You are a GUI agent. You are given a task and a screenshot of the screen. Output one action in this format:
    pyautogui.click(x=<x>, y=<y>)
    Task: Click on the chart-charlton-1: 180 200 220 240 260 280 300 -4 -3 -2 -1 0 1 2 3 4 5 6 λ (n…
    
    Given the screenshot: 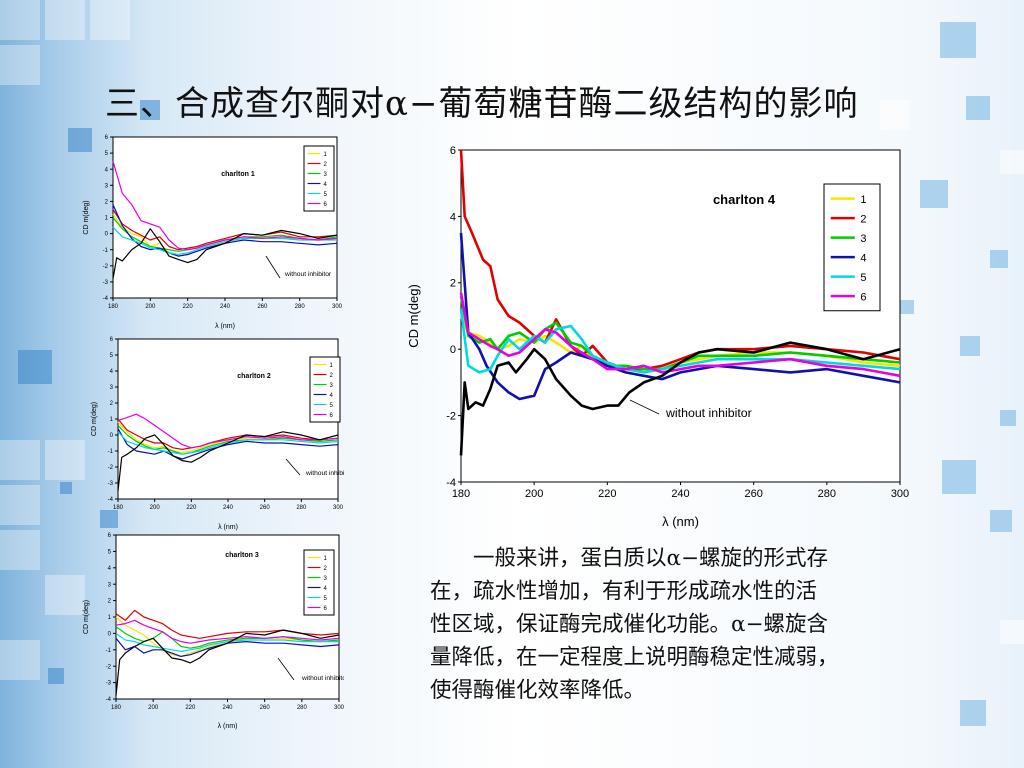 What is the action you would take?
    pyautogui.click(x=212, y=232)
    